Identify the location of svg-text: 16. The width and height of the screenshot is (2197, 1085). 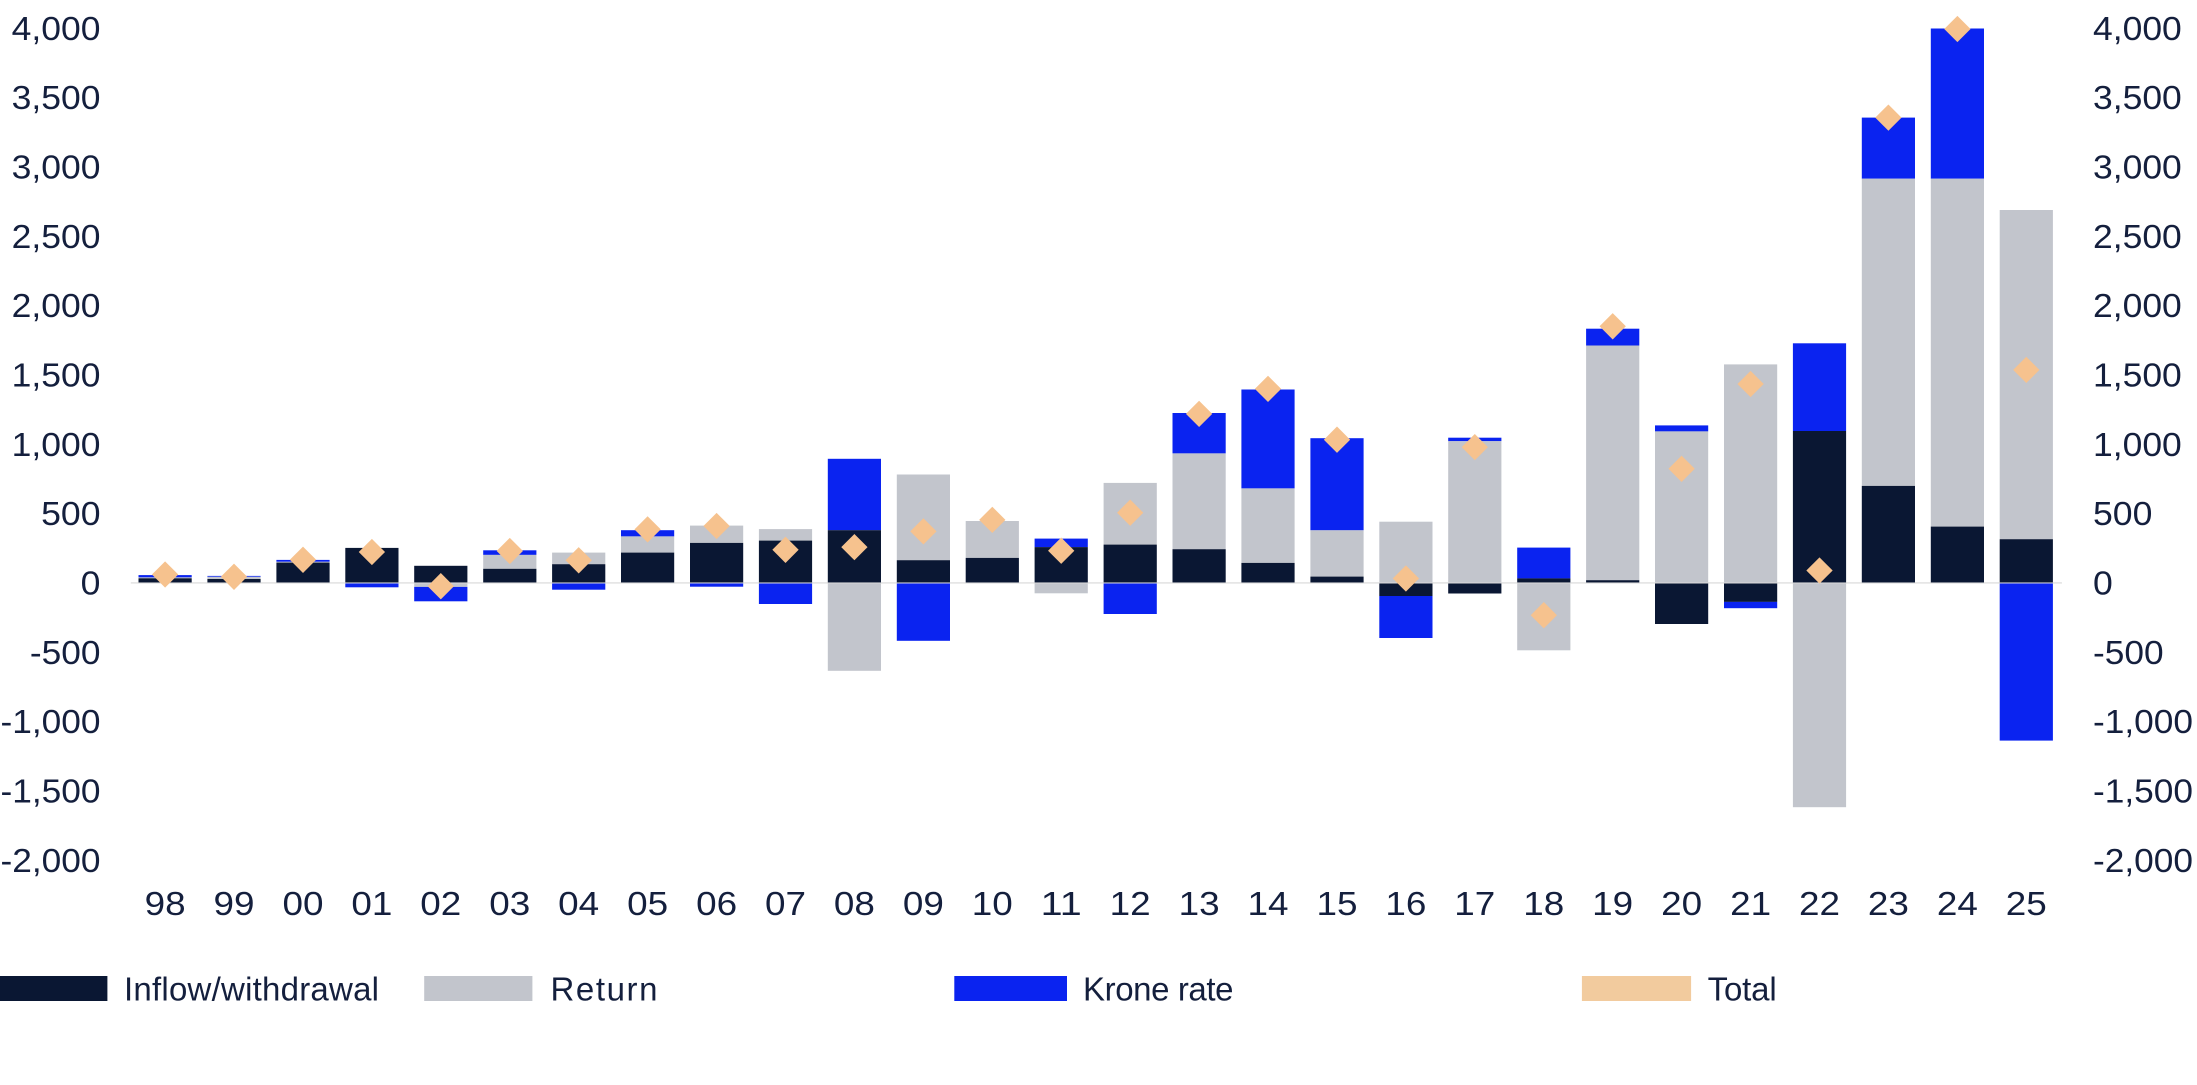
(1405, 903).